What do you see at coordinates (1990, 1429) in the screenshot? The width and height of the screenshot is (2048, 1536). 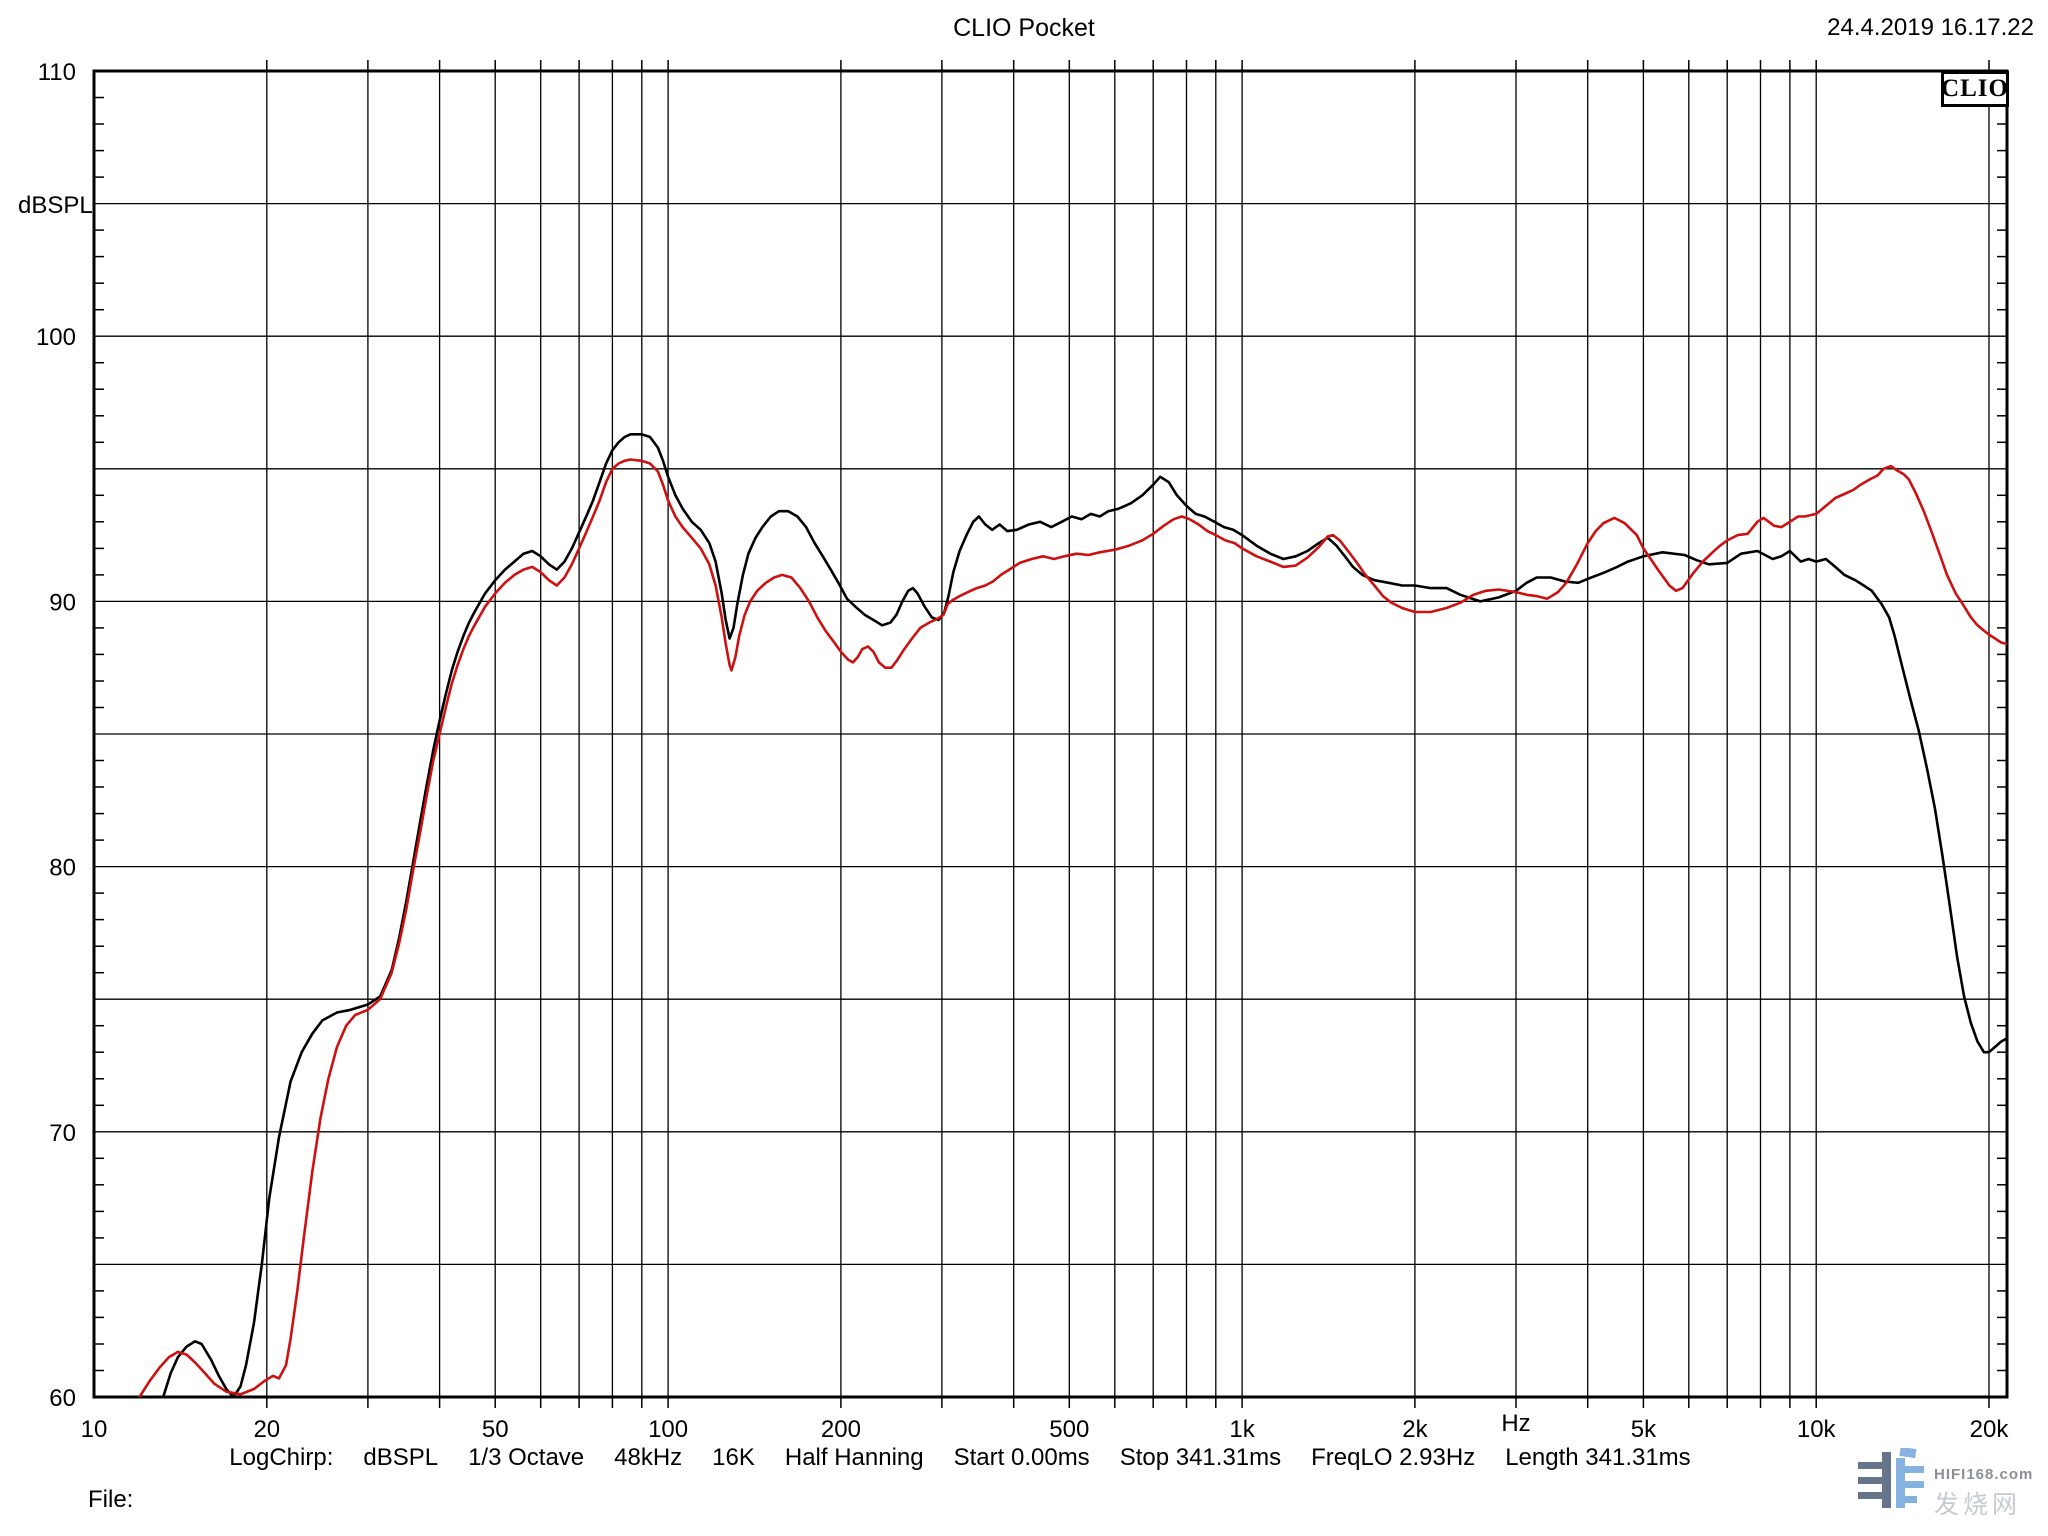 I see `svg-text: 20k` at bounding box center [1990, 1429].